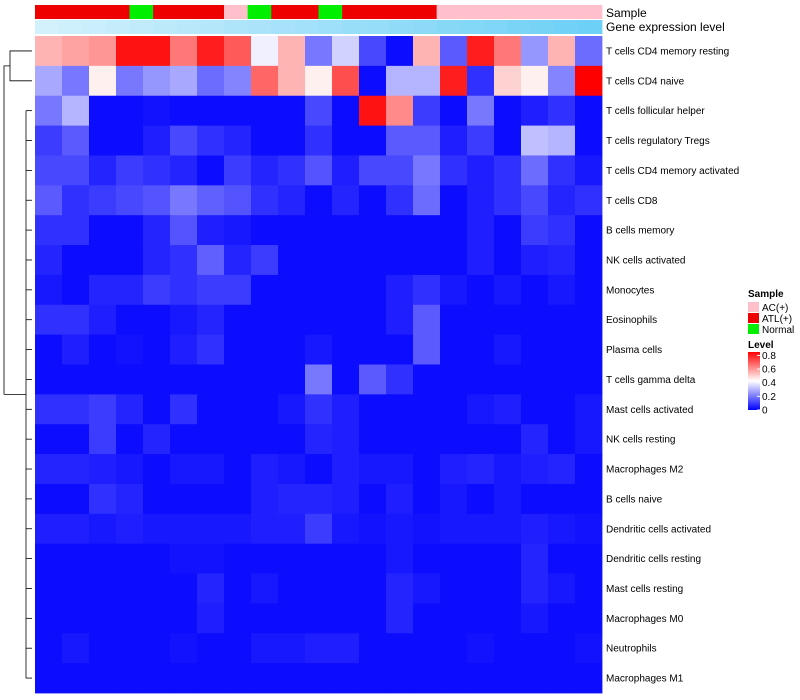 The image size is (800, 700). What do you see at coordinates (769, 397) in the screenshot?
I see `legend-tick-label: 0.2` at bounding box center [769, 397].